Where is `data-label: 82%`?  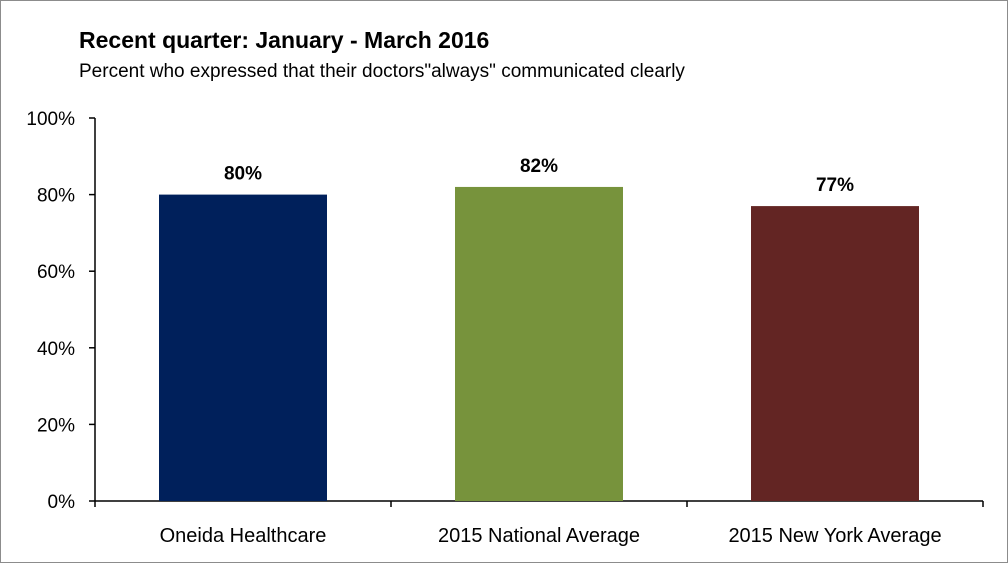 data-label: 82% is located at coordinates (539, 166).